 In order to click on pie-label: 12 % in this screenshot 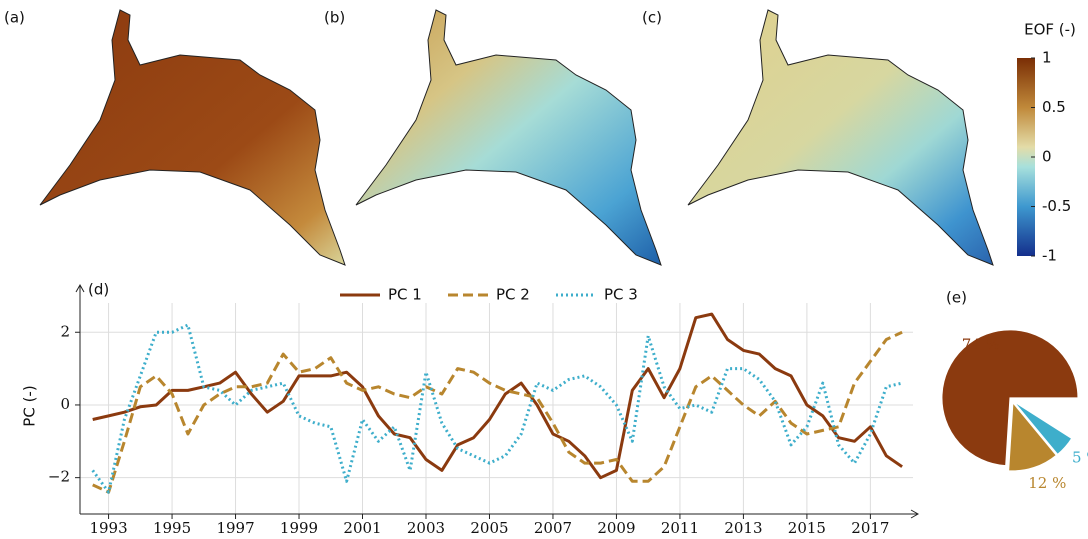, I will do `click(1047, 483)`.